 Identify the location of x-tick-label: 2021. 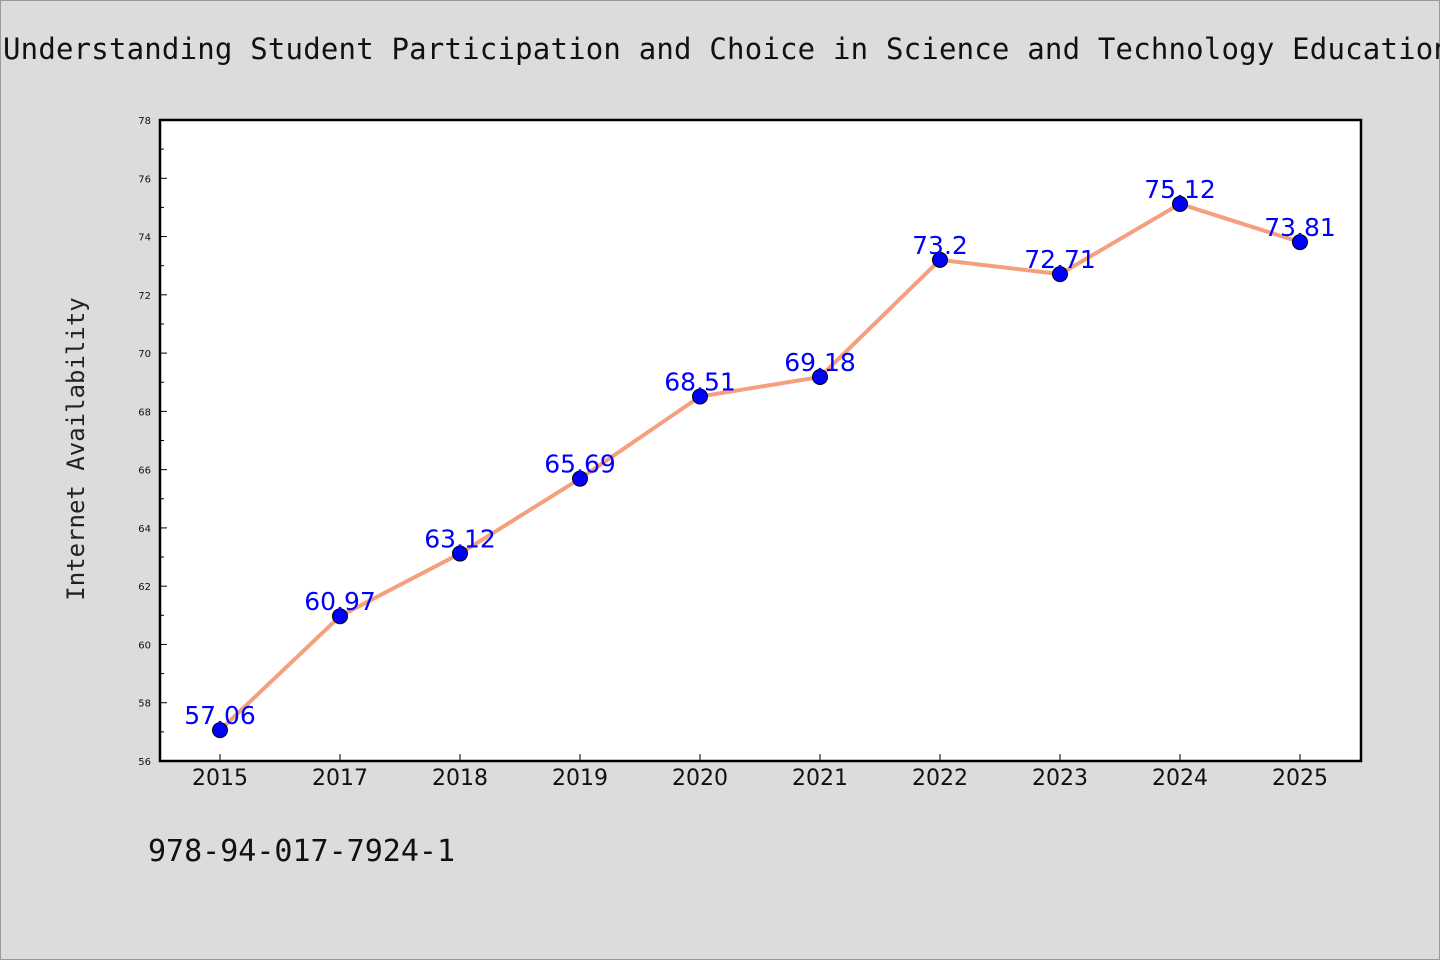
(820, 778).